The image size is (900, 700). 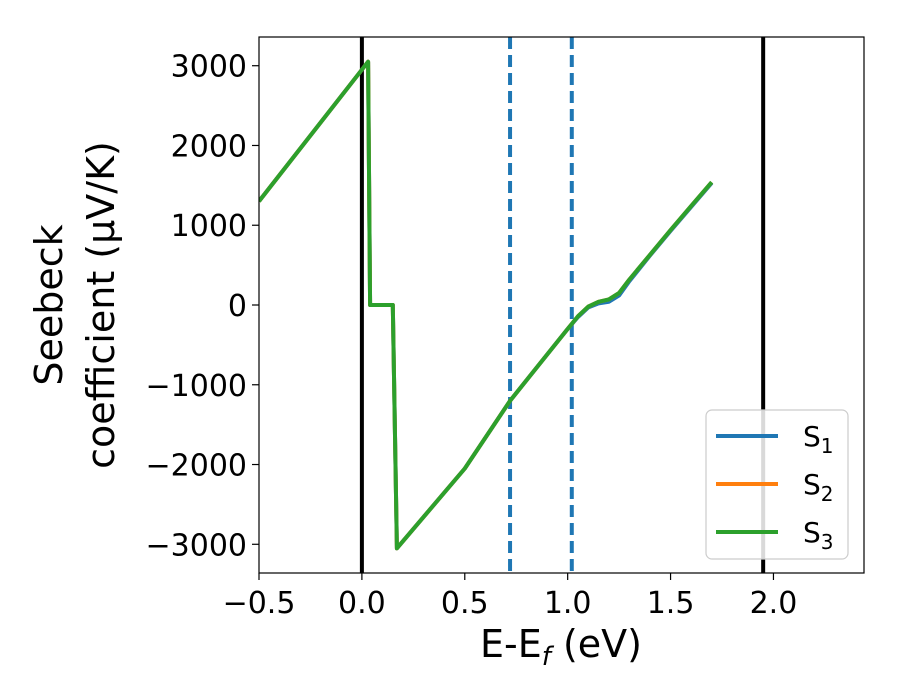 What do you see at coordinates (510, 597) in the screenshot?
I see `x-axis-ticks: −0.5 0.0 0.5 1.0 1.5 2.0` at bounding box center [510, 597].